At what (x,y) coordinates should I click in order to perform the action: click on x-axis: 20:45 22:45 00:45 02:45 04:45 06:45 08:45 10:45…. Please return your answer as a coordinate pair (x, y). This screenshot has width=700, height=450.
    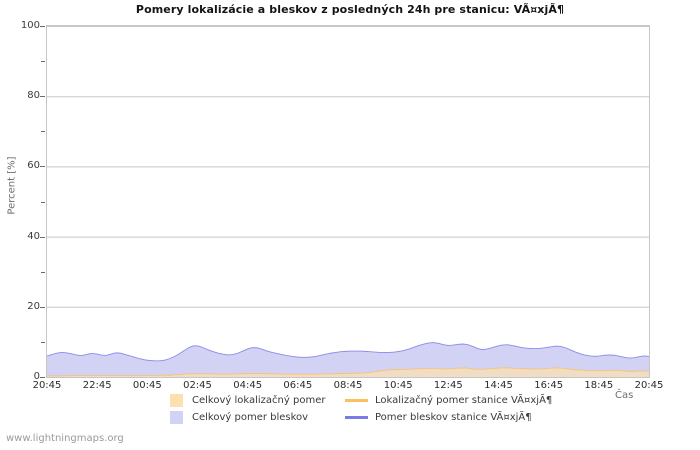
    Looking at the image, I should click on (350, 387).